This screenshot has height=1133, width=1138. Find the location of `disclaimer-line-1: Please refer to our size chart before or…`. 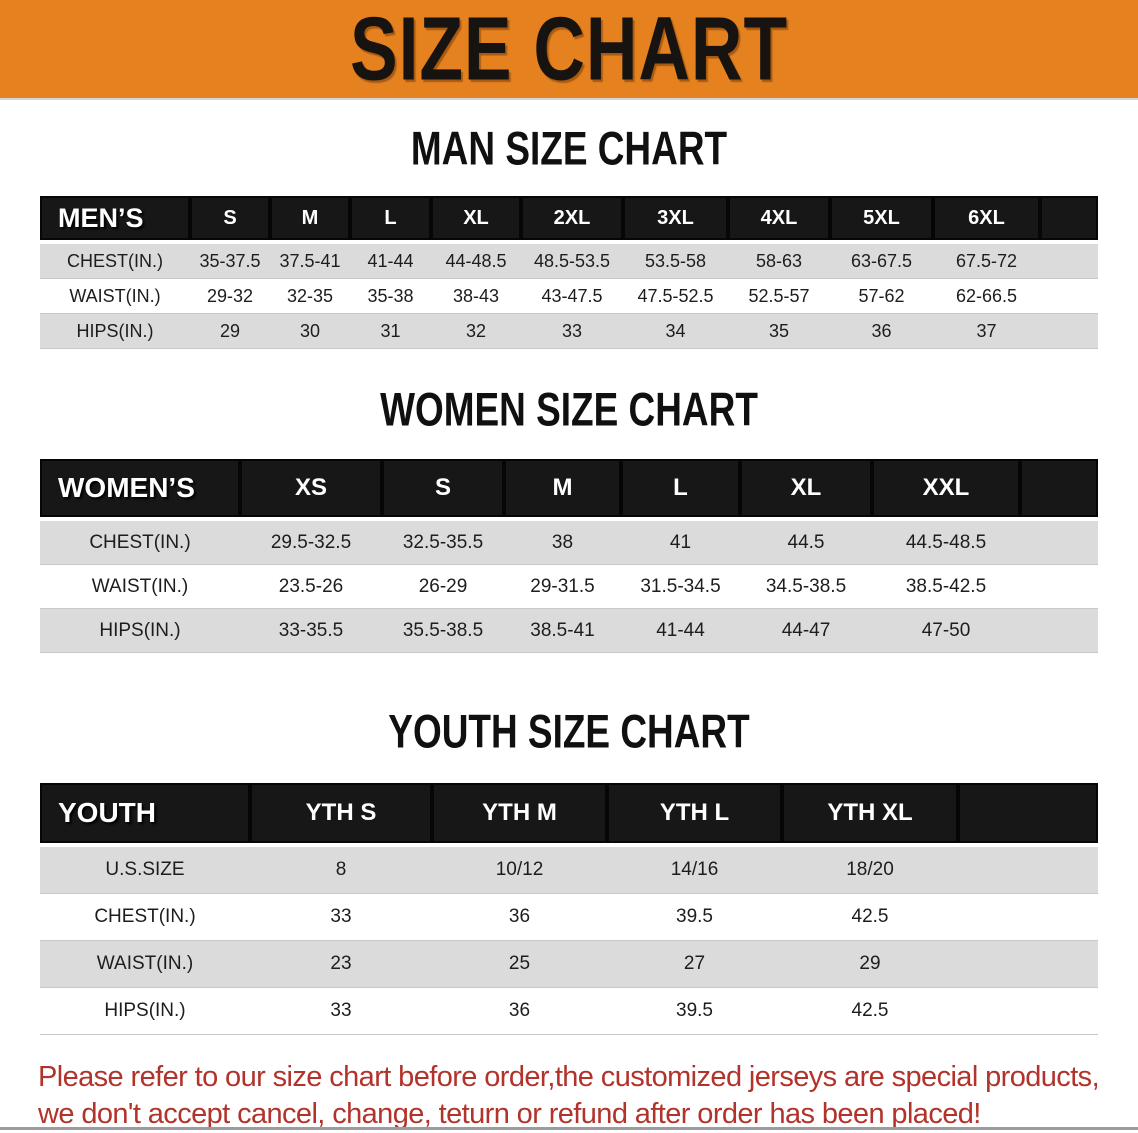

disclaimer-line-1: Please refer to our size chart before or… is located at coordinates (569, 1077).